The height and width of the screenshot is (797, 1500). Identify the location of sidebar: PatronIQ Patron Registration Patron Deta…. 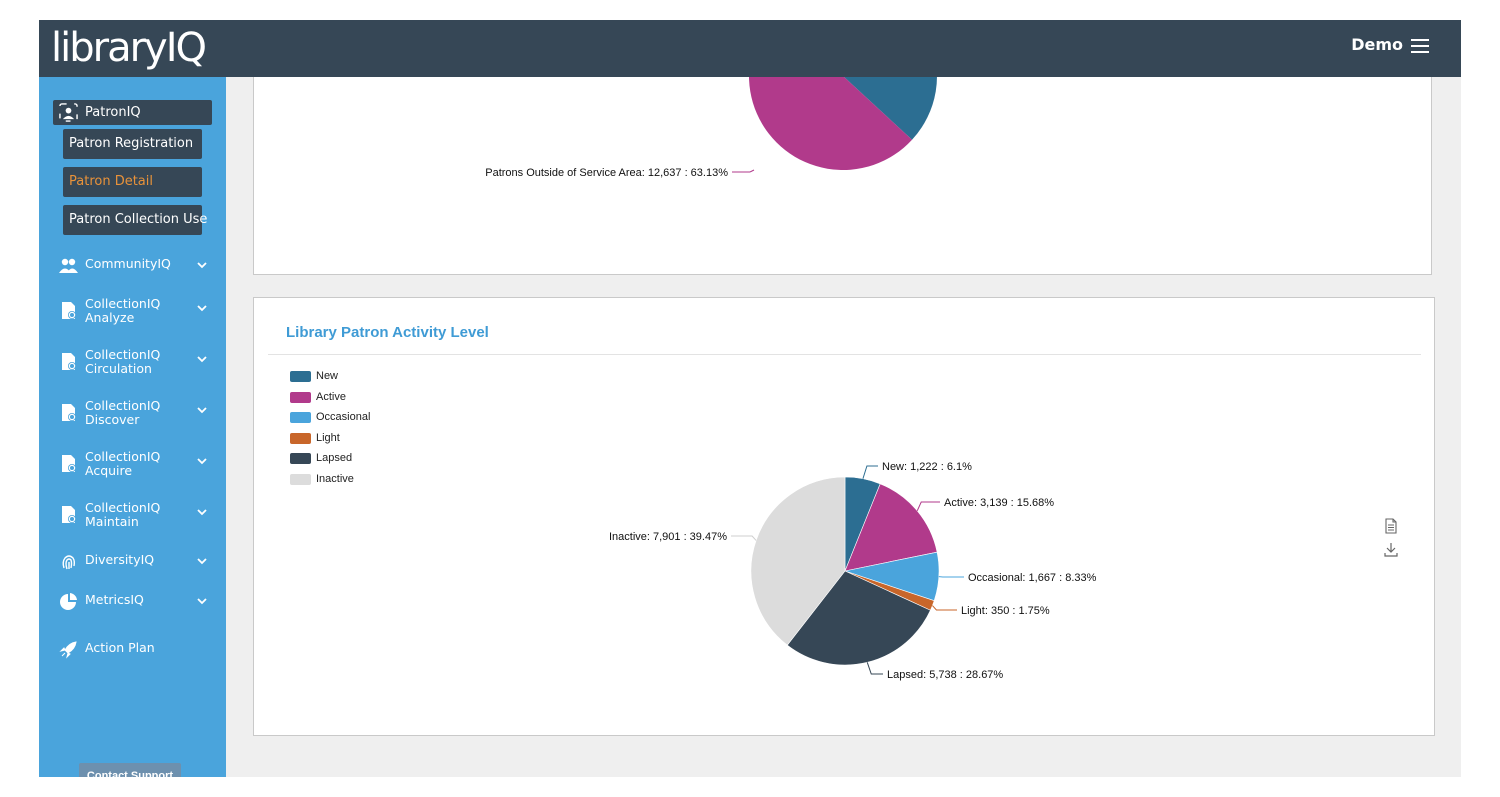
(132, 427).